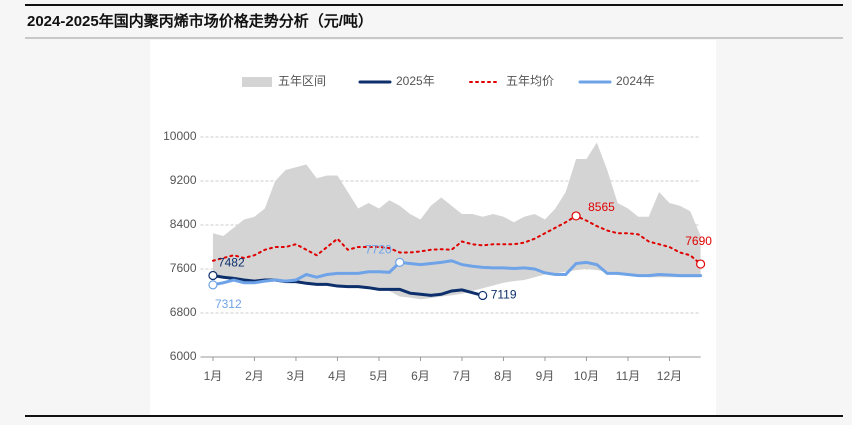  Describe the element at coordinates (415, 81) in the screenshot. I see `legend-label: 2025年` at that location.